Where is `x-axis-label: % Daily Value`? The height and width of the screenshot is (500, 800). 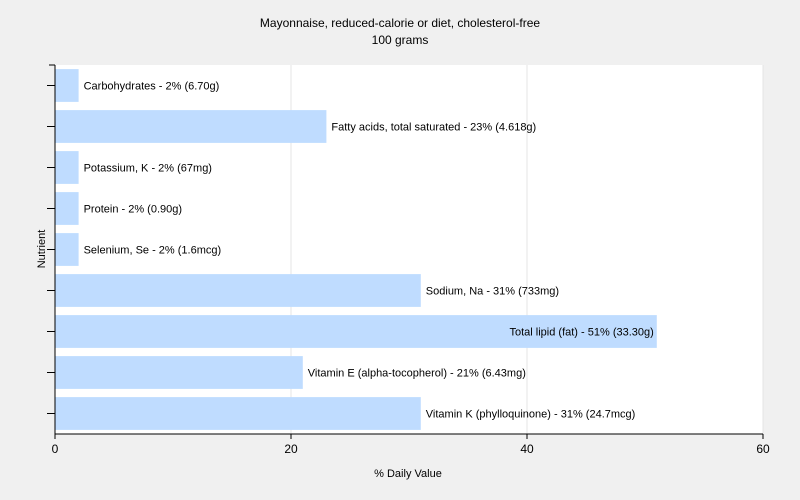
x-axis-label: % Daily Value is located at coordinates (408, 474).